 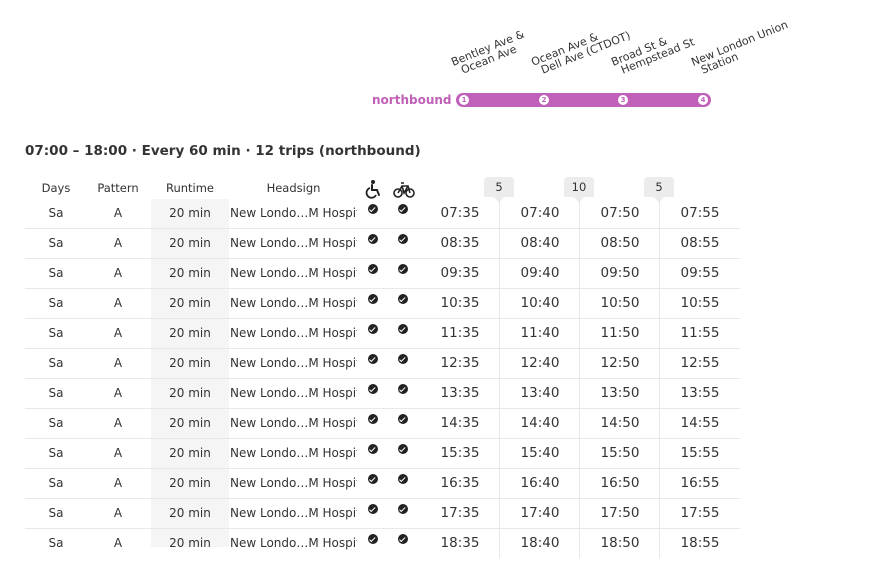 What do you see at coordinates (700, 363) in the screenshot?
I see `stop-time-4: 12:55` at bounding box center [700, 363].